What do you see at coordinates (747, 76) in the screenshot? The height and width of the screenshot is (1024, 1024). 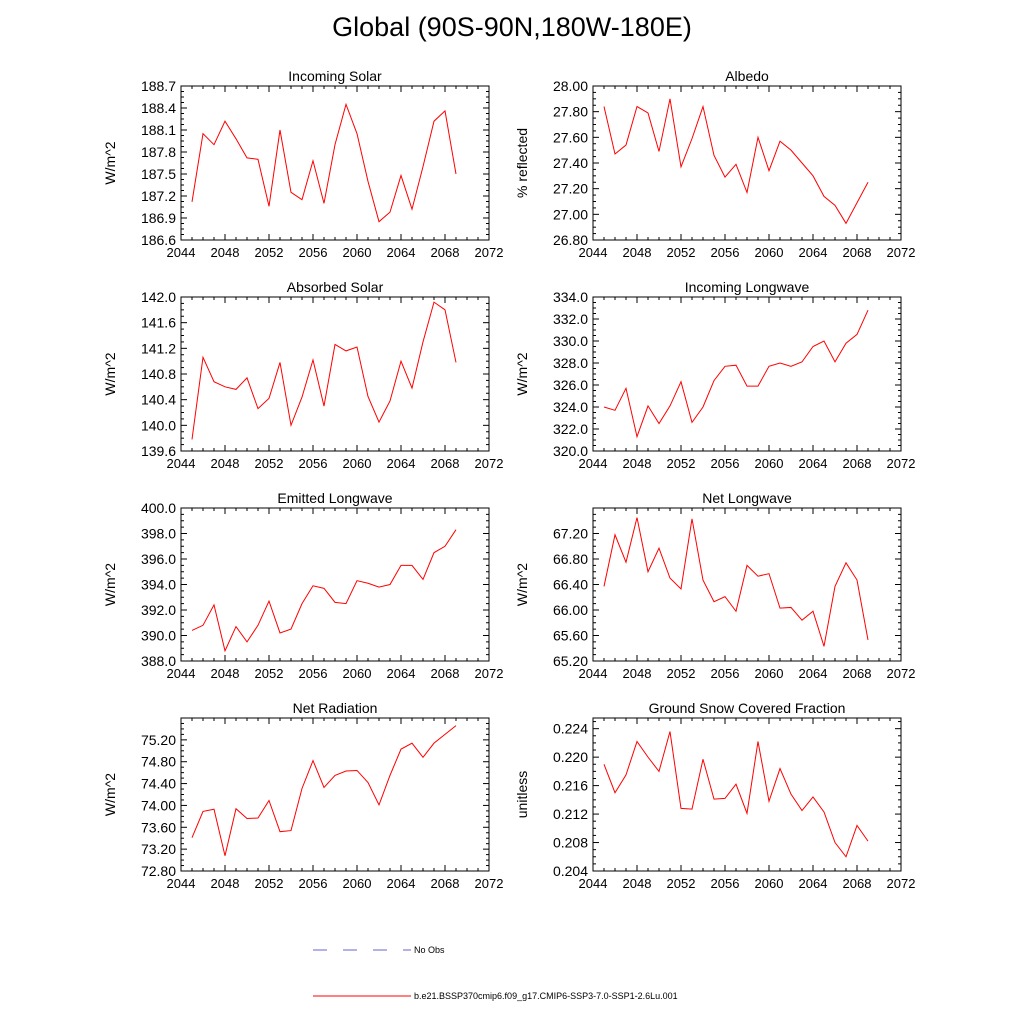 I see `panel-title: Albedo` at bounding box center [747, 76].